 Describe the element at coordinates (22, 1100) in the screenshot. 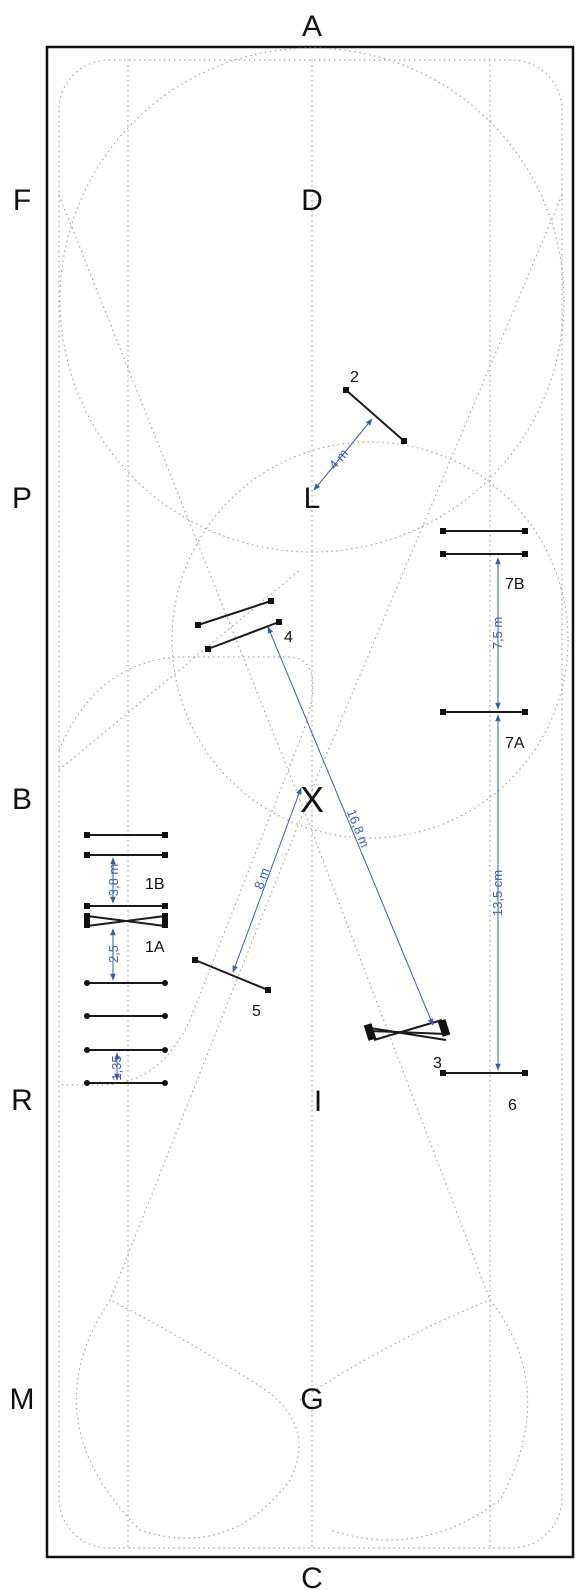

I see `letter-r: R` at that location.